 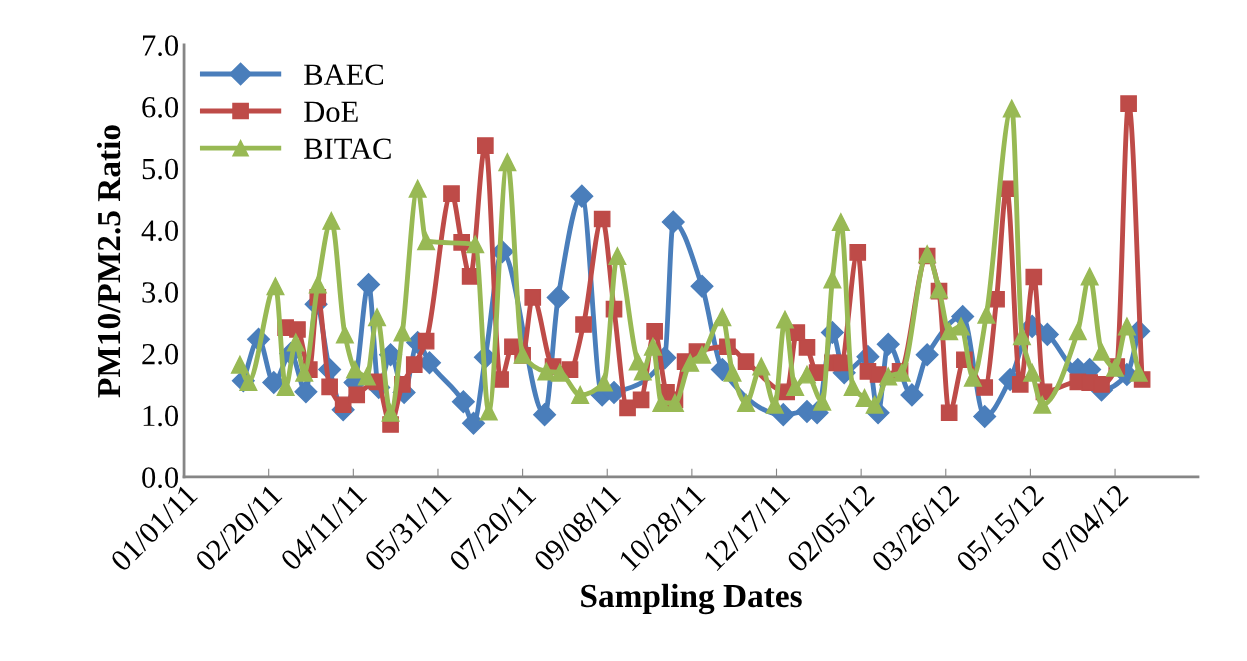 What do you see at coordinates (347, 149) in the screenshot?
I see `legend-label: BITAC` at bounding box center [347, 149].